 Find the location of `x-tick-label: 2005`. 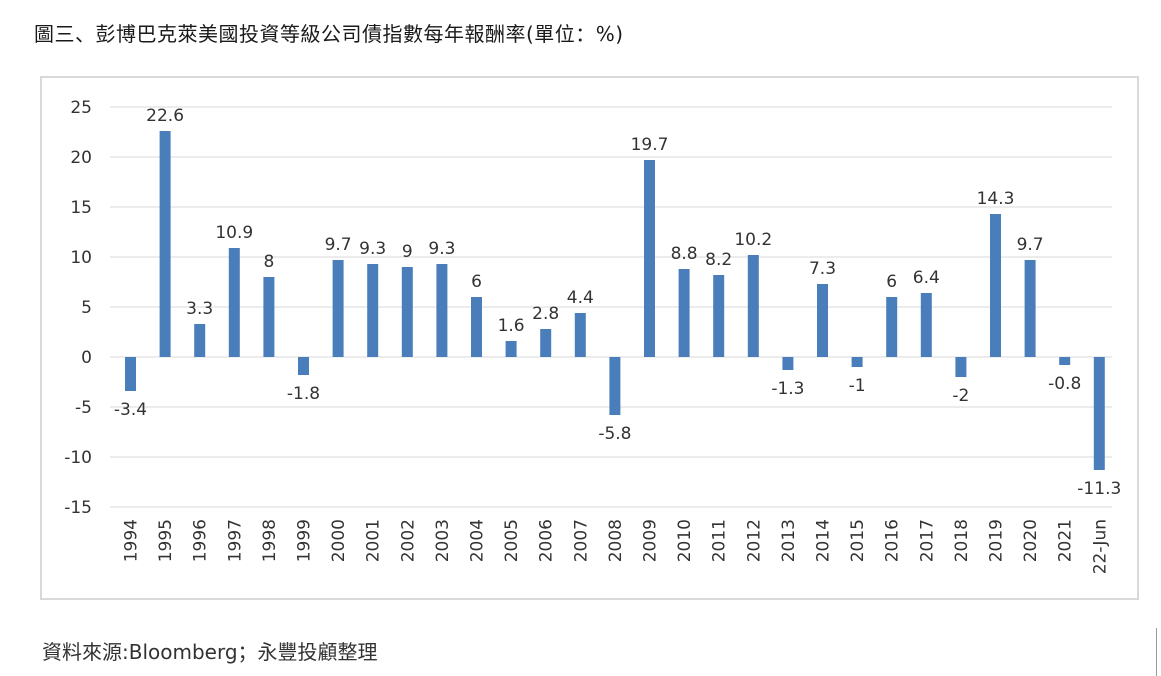

x-tick-label: 2005 is located at coordinates (512, 540).